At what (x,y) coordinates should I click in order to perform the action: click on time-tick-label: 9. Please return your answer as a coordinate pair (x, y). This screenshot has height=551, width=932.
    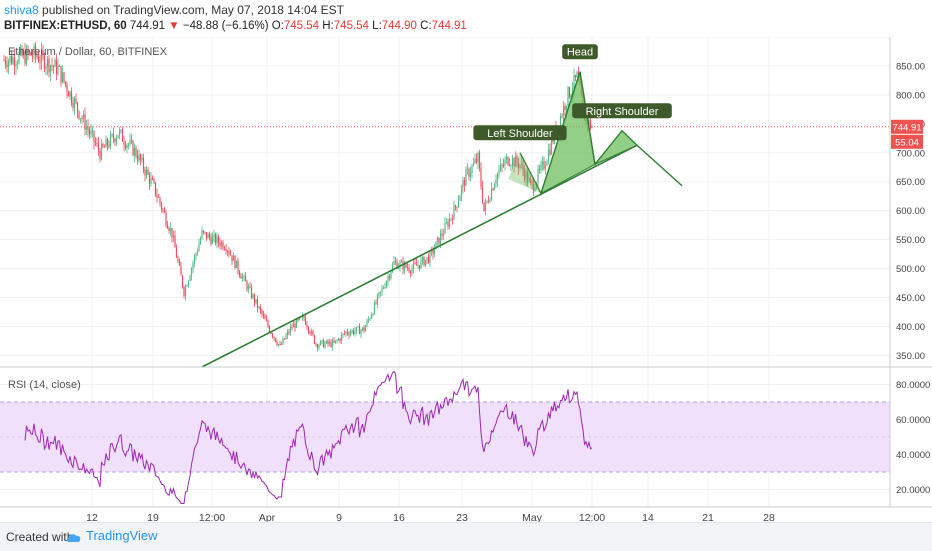
    Looking at the image, I should click on (339, 517).